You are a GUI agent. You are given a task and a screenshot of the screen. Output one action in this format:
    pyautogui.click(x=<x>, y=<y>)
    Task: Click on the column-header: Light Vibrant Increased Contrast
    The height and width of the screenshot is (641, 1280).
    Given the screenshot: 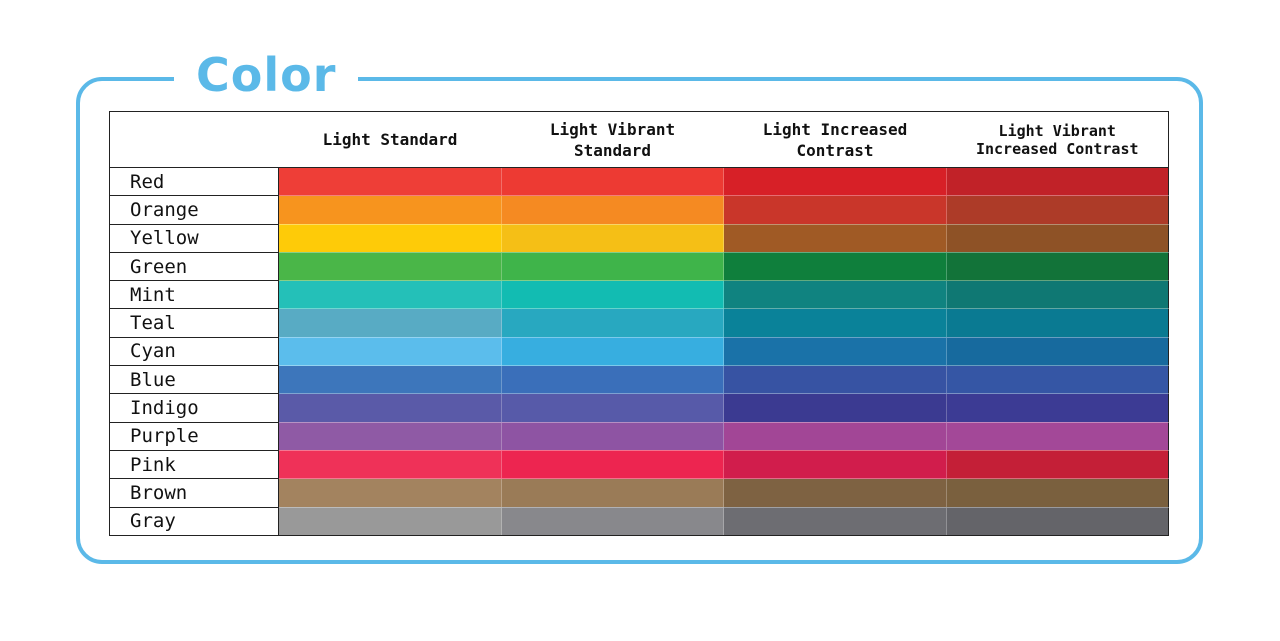 What is the action you would take?
    pyautogui.click(x=1057, y=139)
    